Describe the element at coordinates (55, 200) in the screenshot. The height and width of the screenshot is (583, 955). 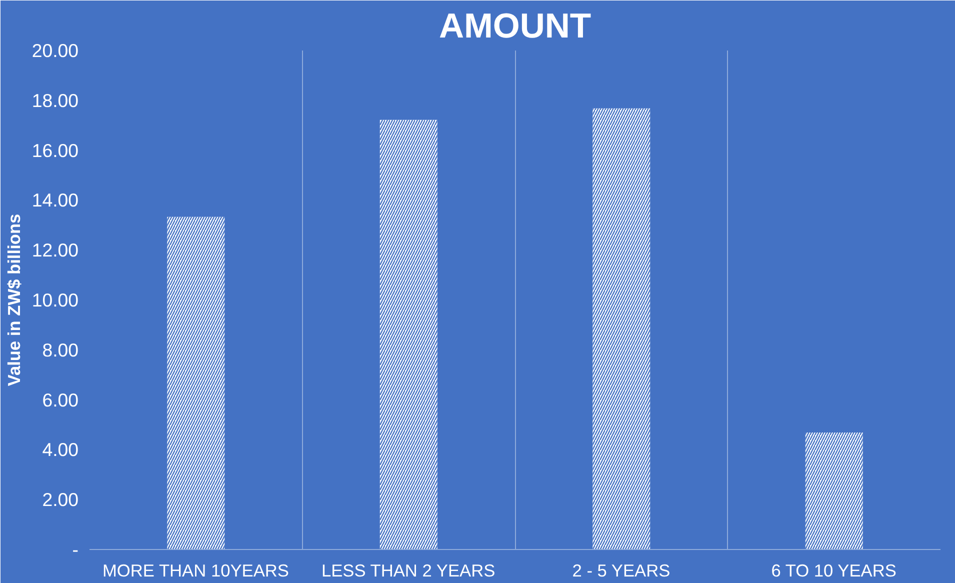
I see `y-tick-label: 14.00` at that location.